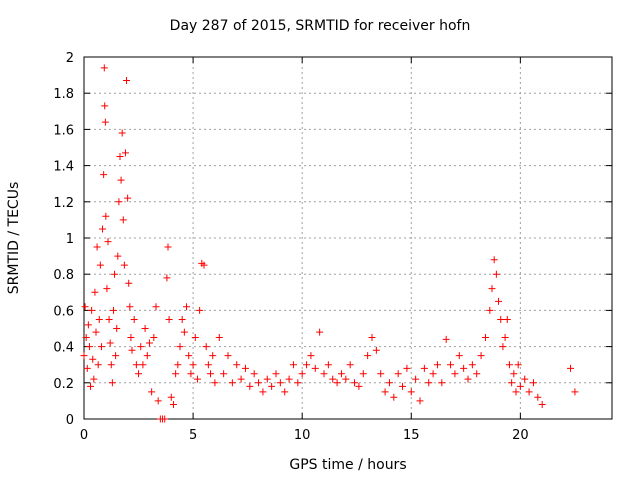  Describe the element at coordinates (63, 275) in the screenshot. I see `y-tick-label: 0.8` at that location.